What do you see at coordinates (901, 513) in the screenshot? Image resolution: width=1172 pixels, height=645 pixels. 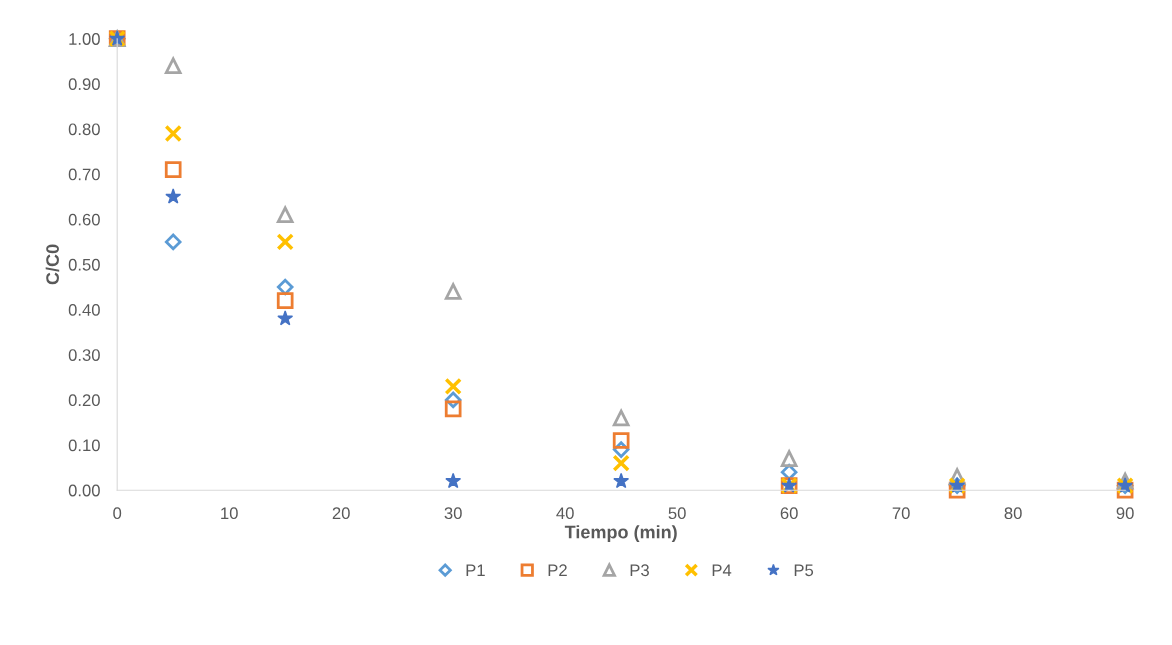 I see `x-tick-label: 70` at bounding box center [901, 513].